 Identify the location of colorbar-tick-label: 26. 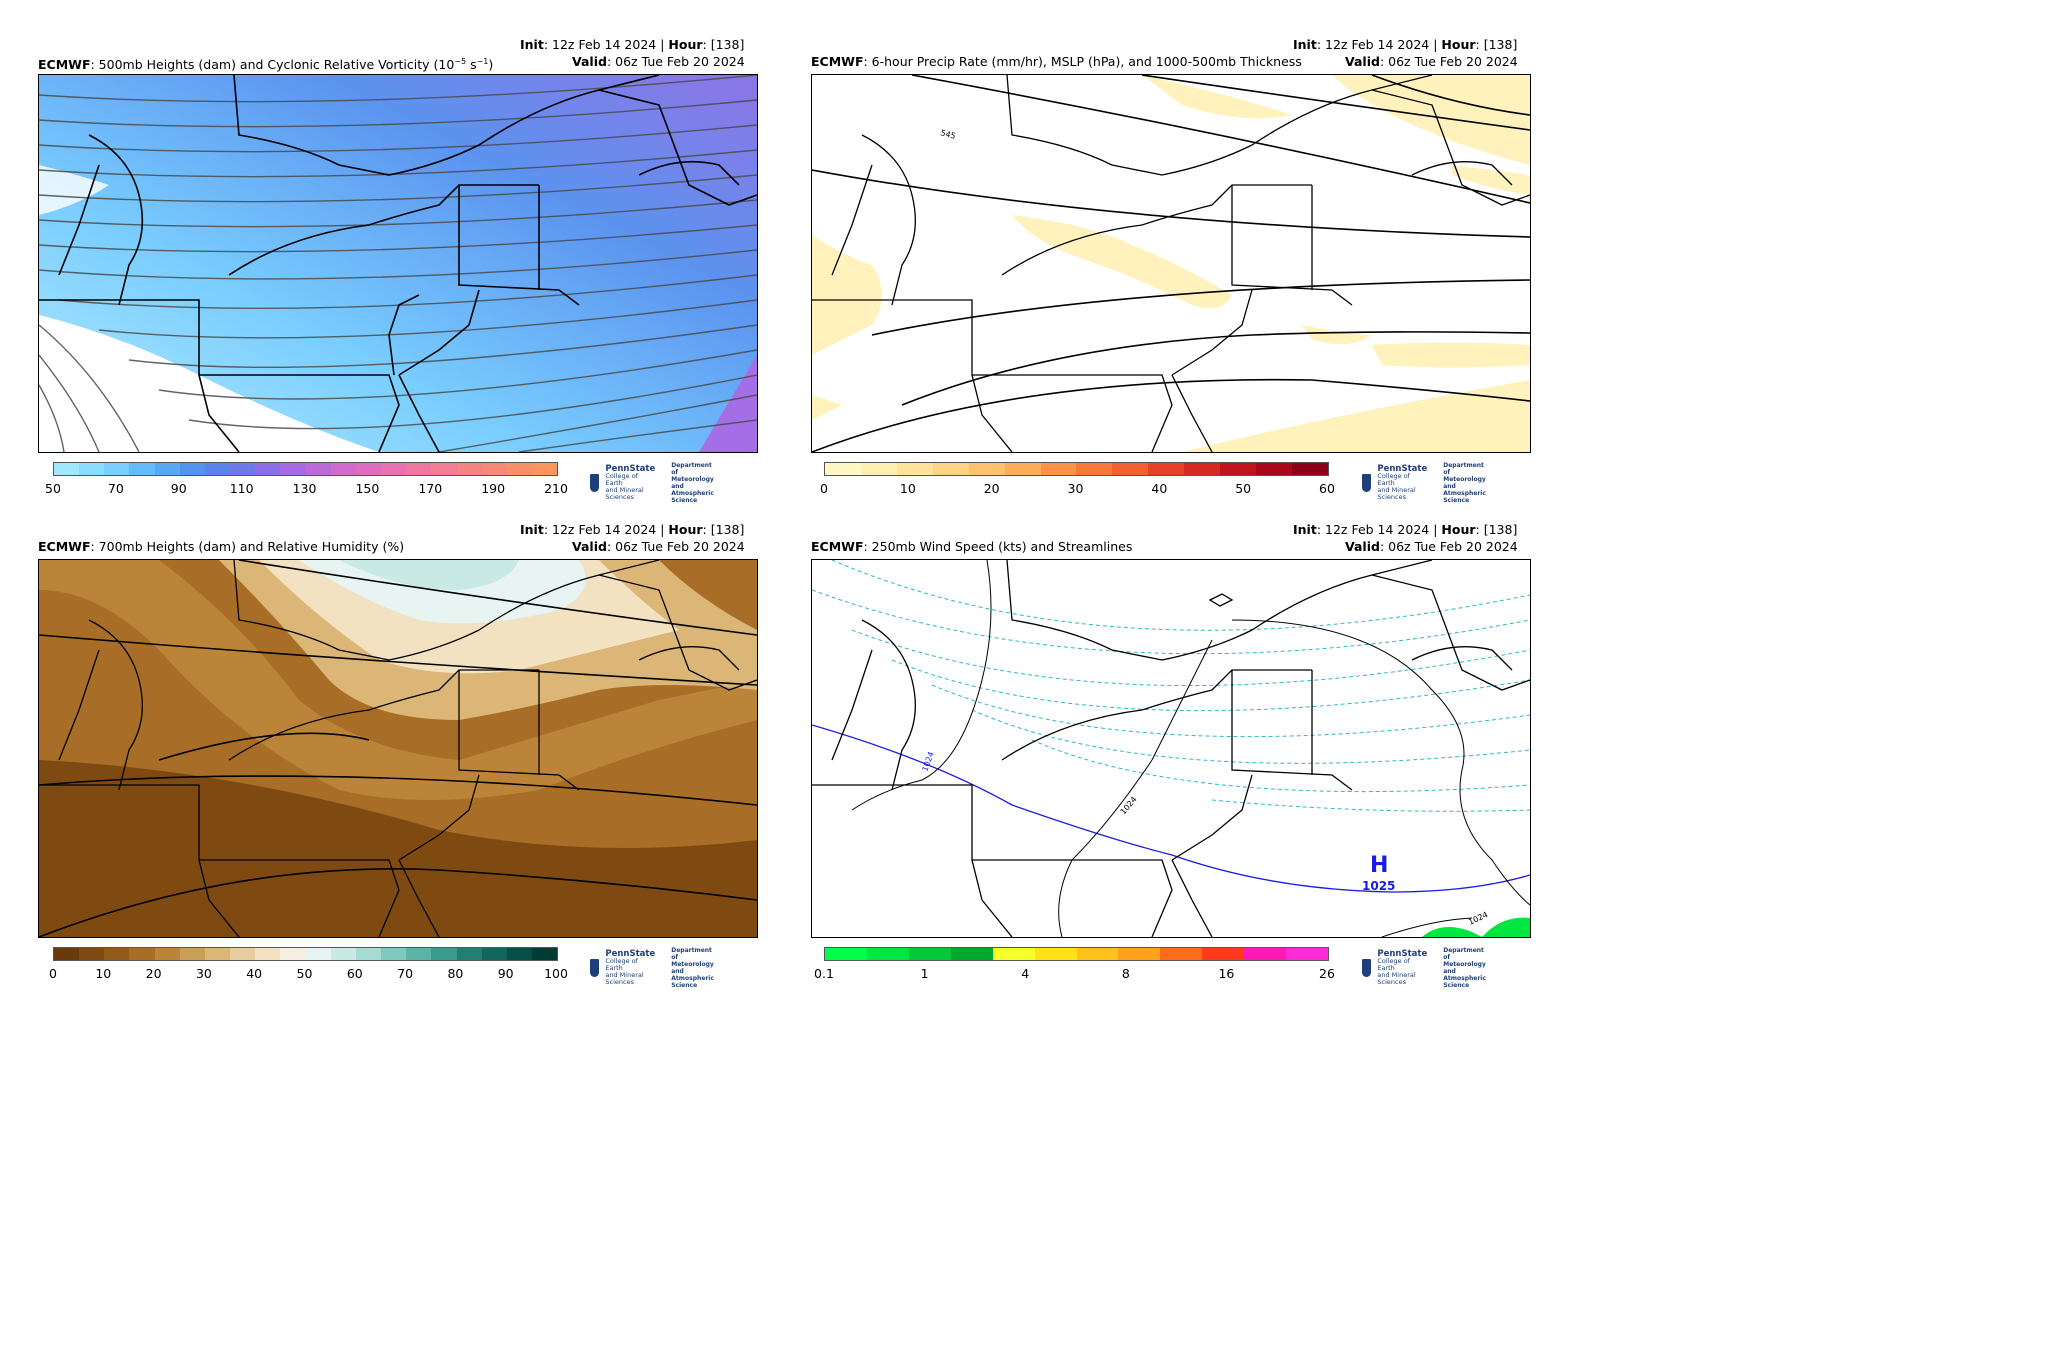
(1327, 973).